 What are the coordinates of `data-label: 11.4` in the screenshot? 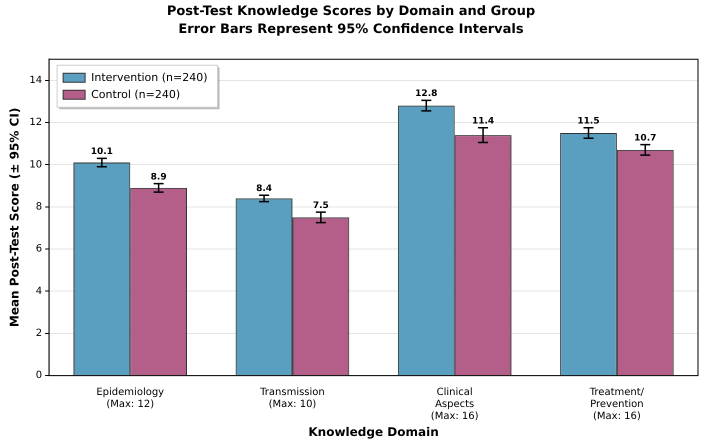 It's located at (483, 121).